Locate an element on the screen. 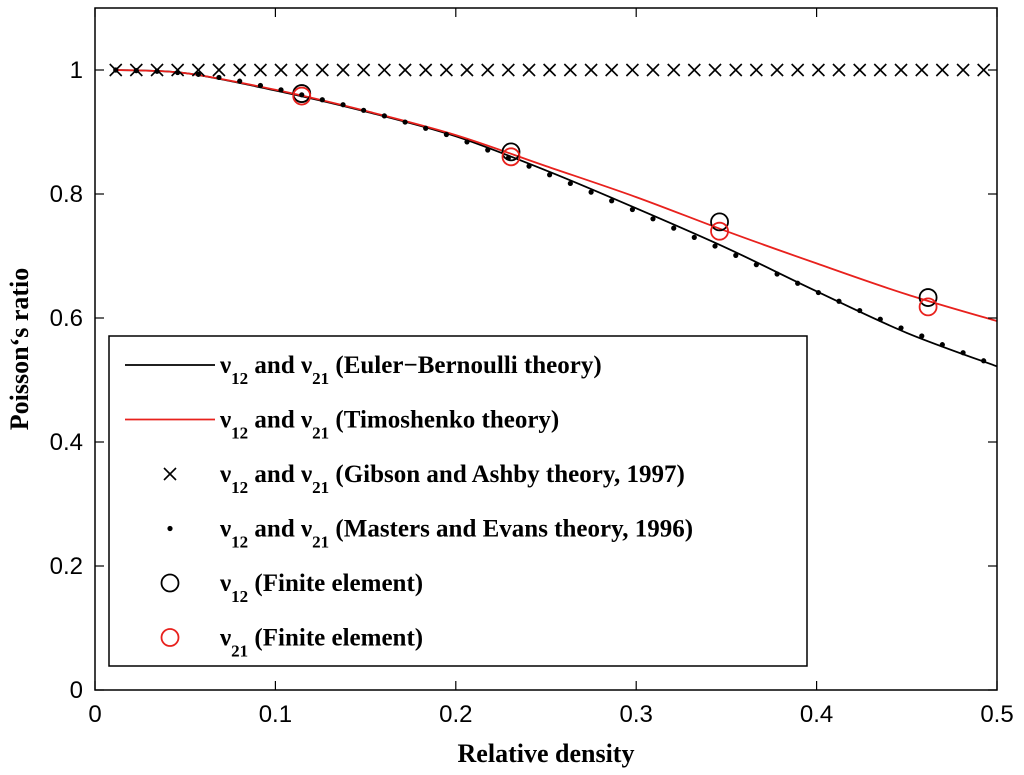 The image size is (1024, 775). y-tick-label: 0.8 is located at coordinates (66, 194).